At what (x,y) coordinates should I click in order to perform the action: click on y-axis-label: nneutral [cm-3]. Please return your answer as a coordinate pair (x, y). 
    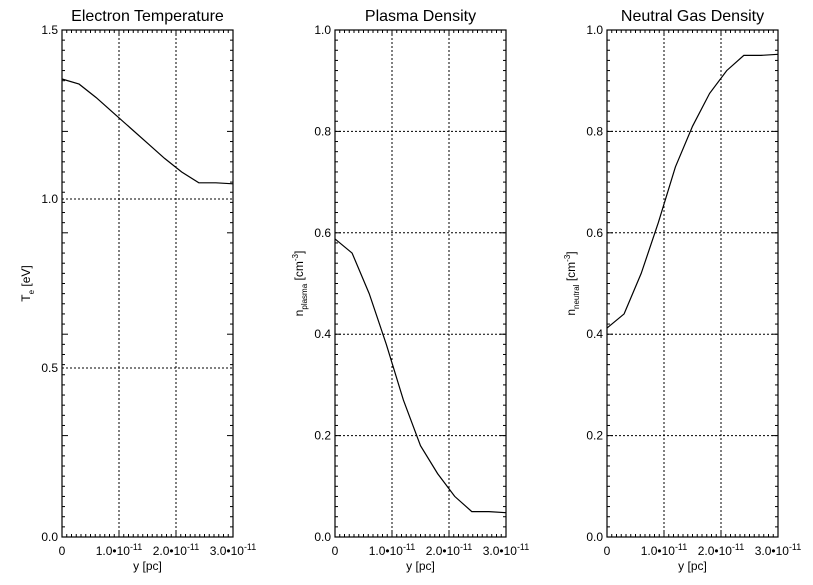
    Looking at the image, I should click on (572, 283).